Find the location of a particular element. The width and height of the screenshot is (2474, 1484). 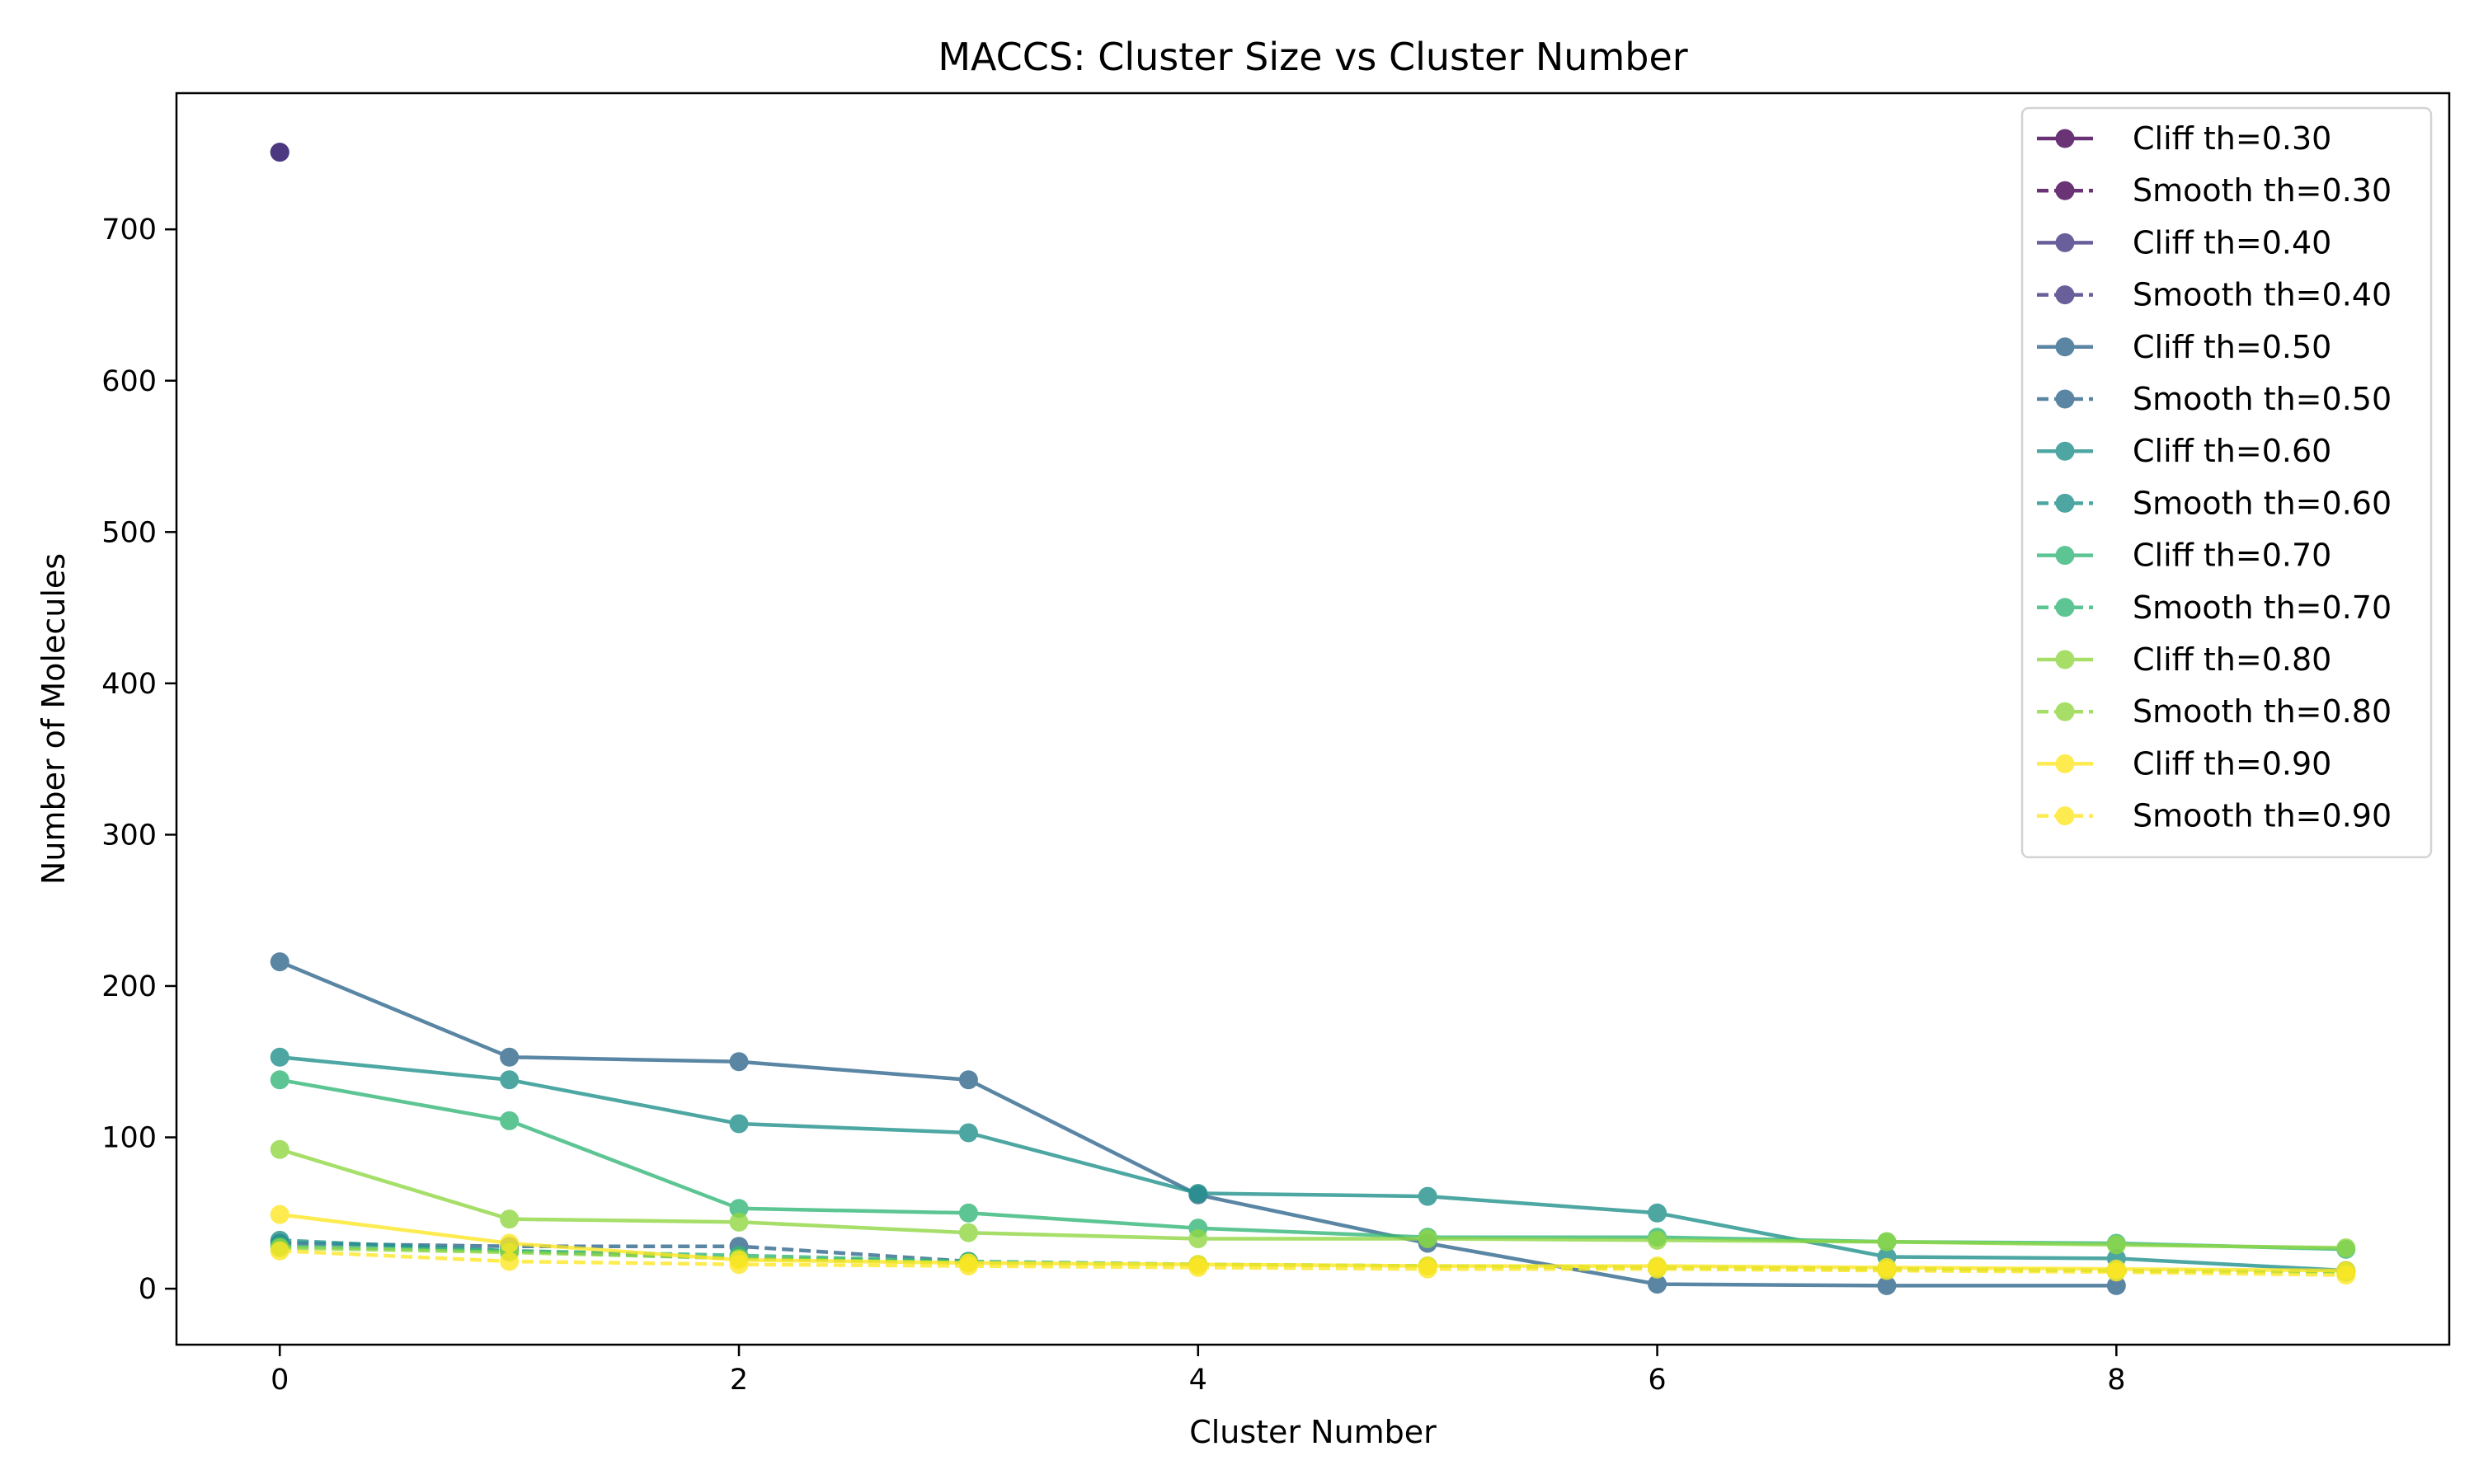

legend-label: Smooth th=0.90 is located at coordinates (2262, 816).